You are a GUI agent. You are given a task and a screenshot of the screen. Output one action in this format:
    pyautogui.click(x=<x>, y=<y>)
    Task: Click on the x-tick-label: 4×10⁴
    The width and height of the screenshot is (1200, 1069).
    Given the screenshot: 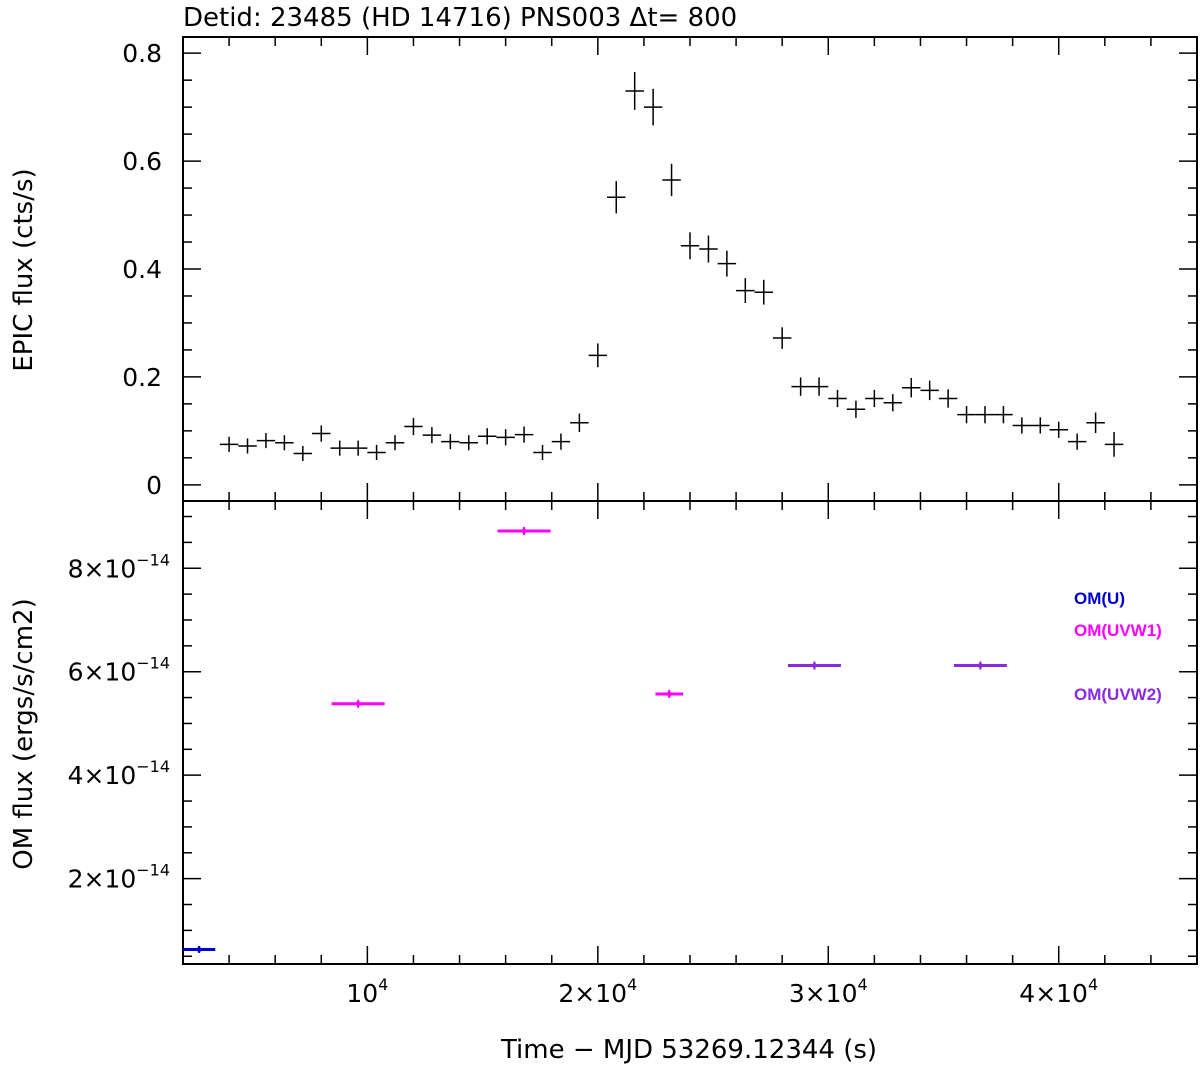 What is the action you would take?
    pyautogui.click(x=1058, y=991)
    